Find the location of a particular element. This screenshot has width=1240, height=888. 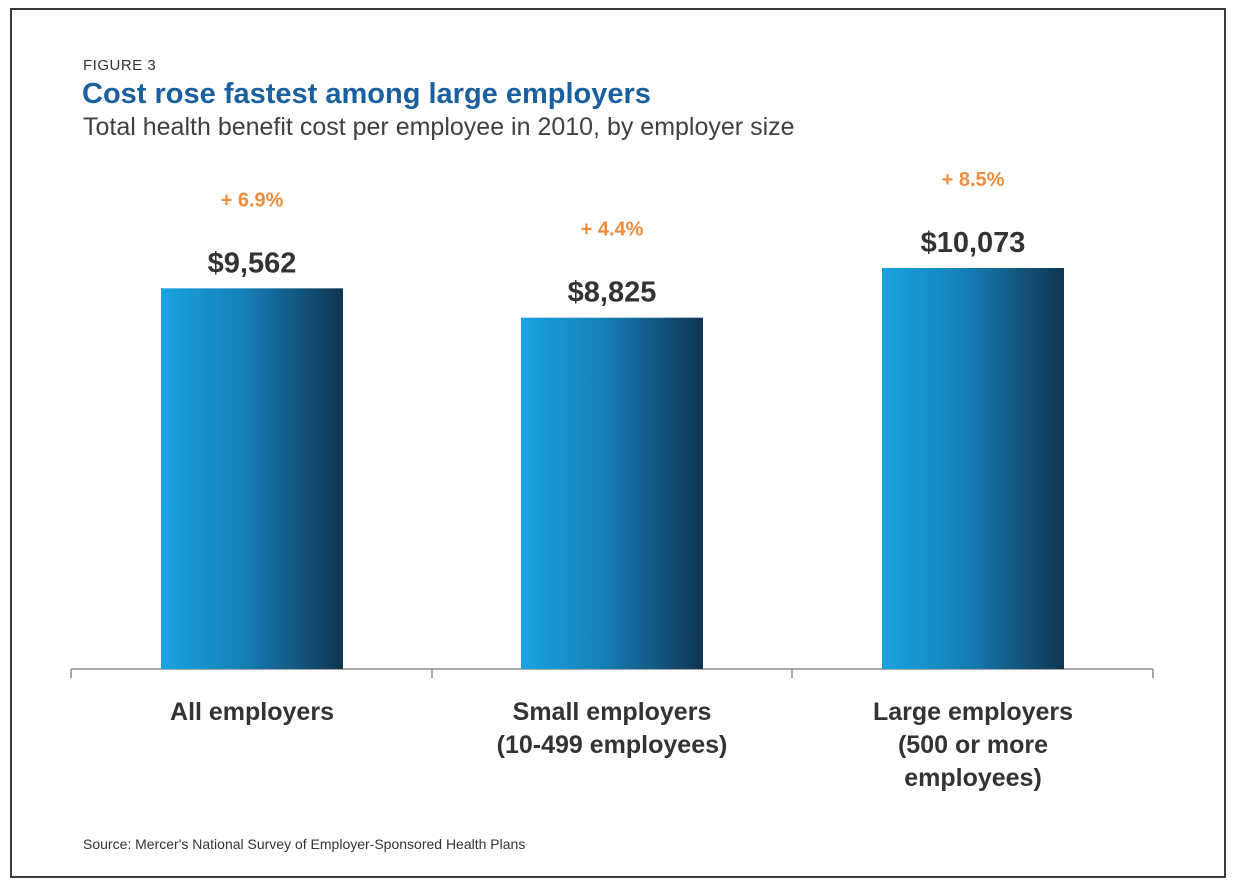

value-label-1: $8,825 is located at coordinates (612, 293).